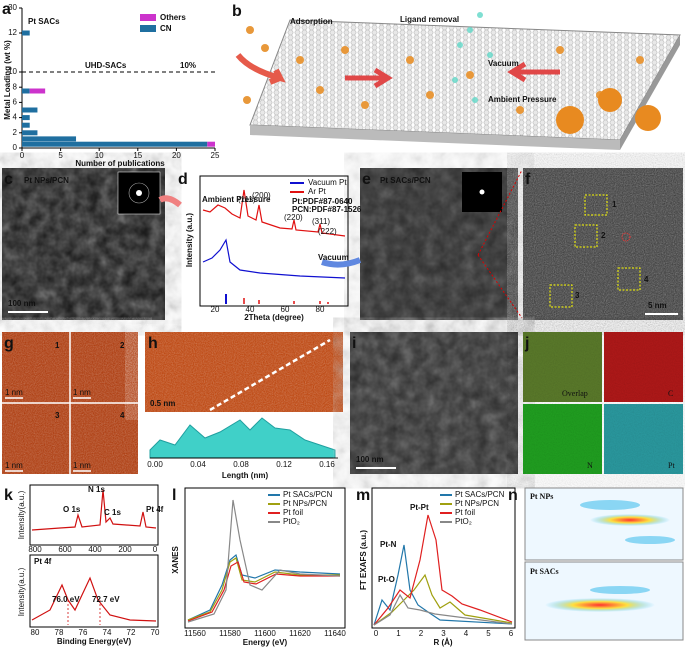 The height and width of the screenshot is (647, 685). I want to click on scheme, so click(458, 81).